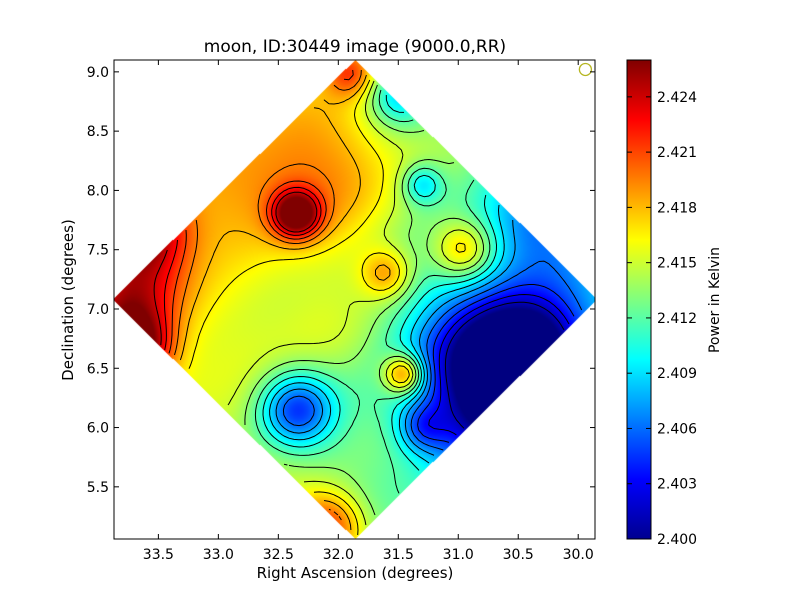 The height and width of the screenshot is (600, 800). Describe the element at coordinates (98, 191) in the screenshot. I see `y-tick-label: 8.0` at that location.